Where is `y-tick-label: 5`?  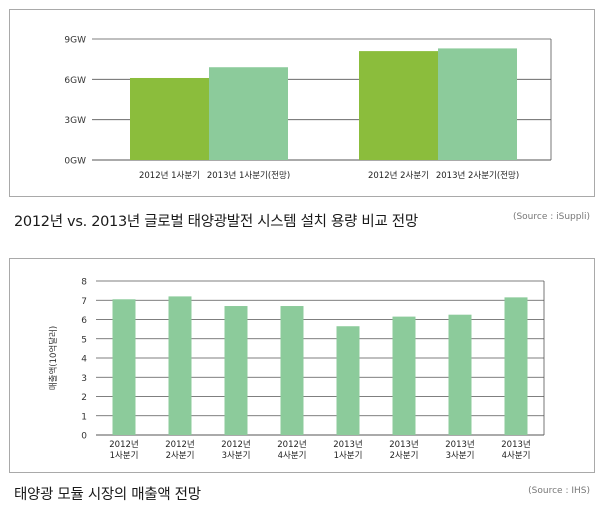
y-tick-label: 5 is located at coordinates (84, 340).